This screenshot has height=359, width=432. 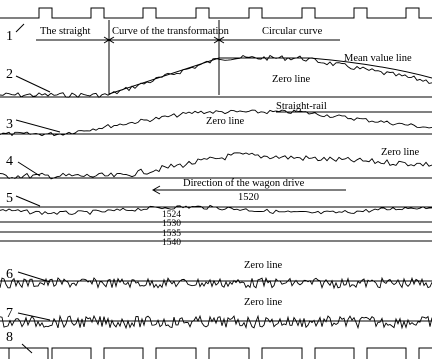 What do you see at coordinates (378, 58) in the screenshot?
I see `label-mean-value-line: Mean value line` at bounding box center [378, 58].